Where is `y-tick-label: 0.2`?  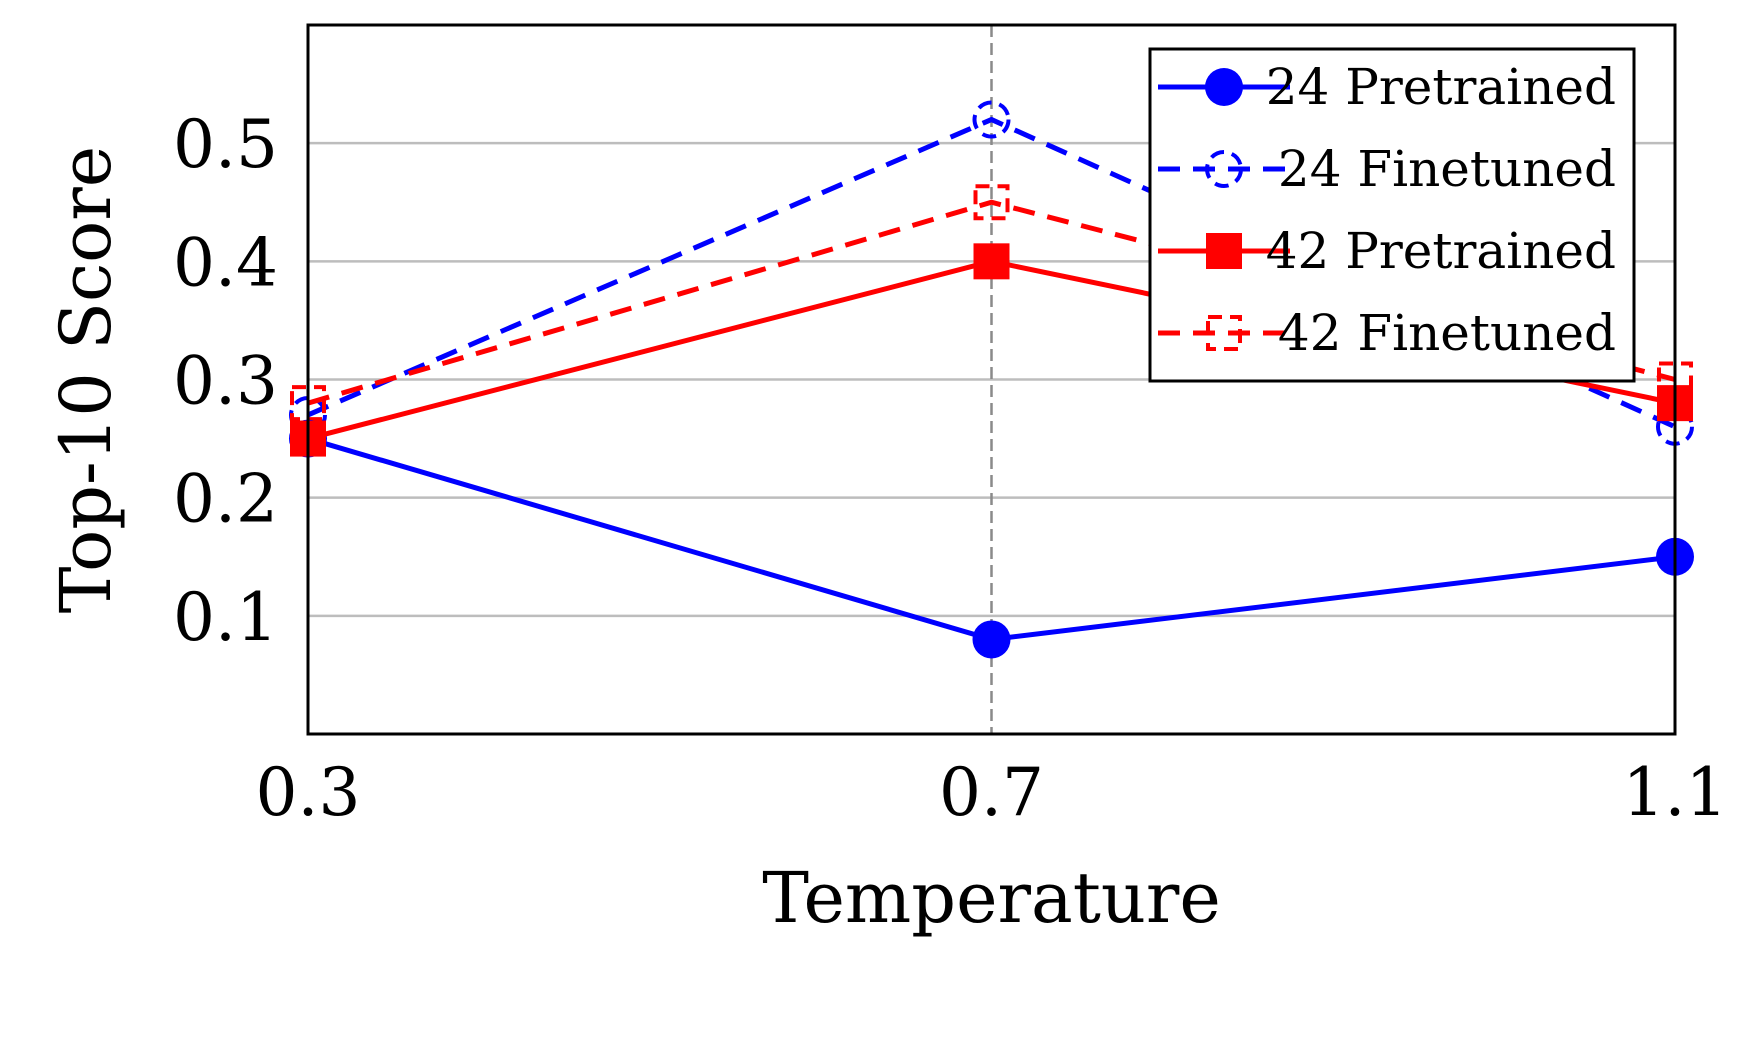
y-tick-label: 0.2 is located at coordinates (225, 499).